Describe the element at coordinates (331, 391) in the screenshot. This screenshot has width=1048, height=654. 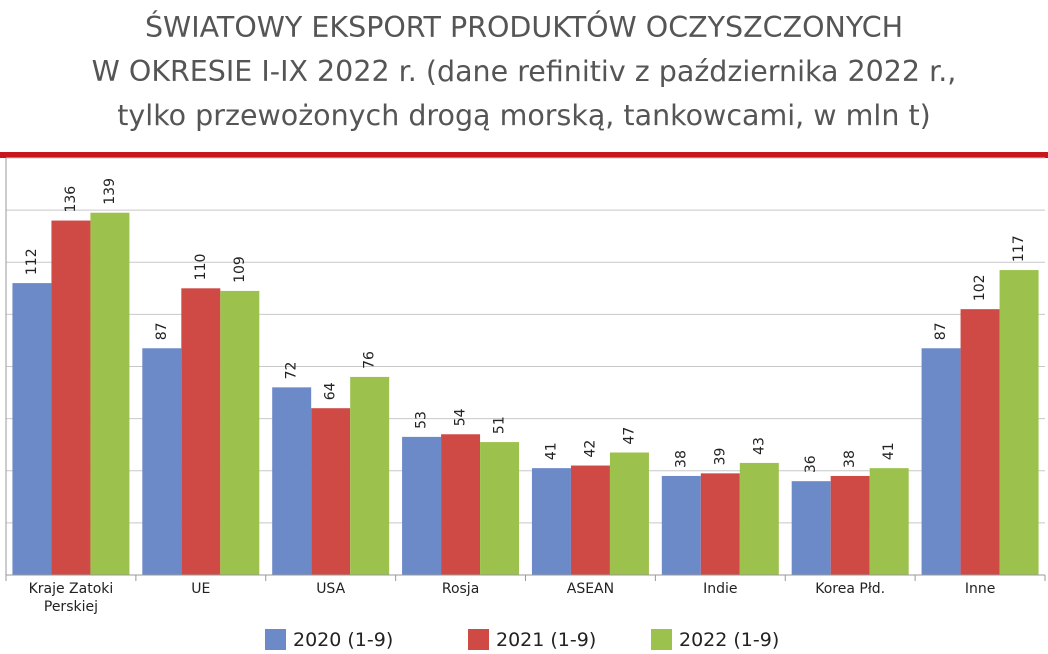
I see `data-label: 64` at that location.